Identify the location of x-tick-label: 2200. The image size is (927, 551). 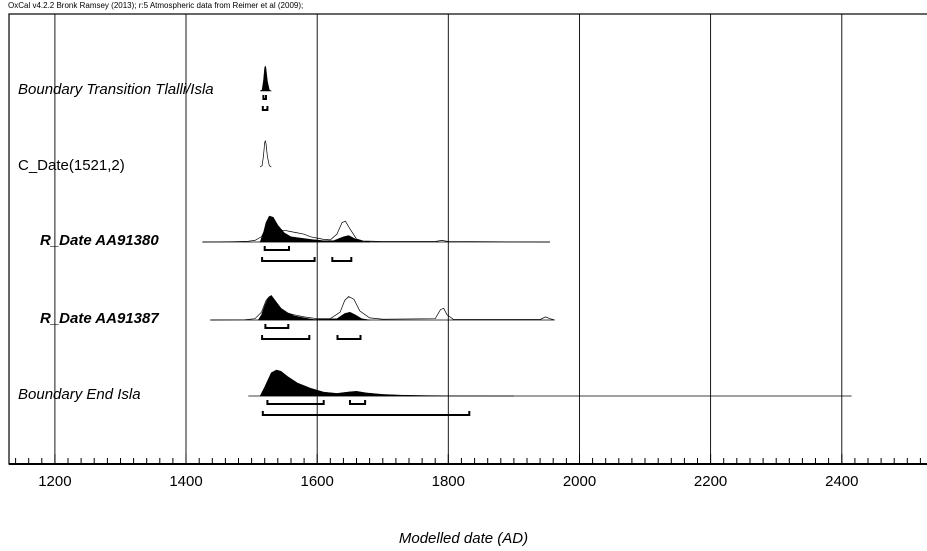
(710, 481).